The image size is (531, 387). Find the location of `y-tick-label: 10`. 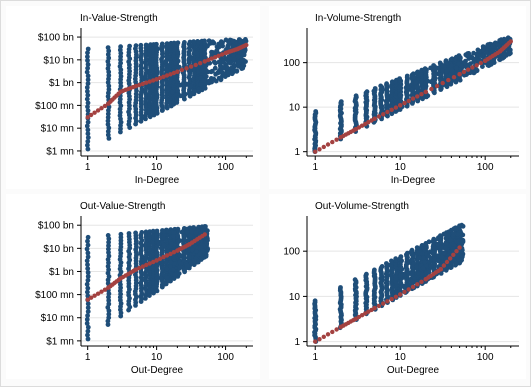

y-tick-label: 10 is located at coordinates (295, 297).